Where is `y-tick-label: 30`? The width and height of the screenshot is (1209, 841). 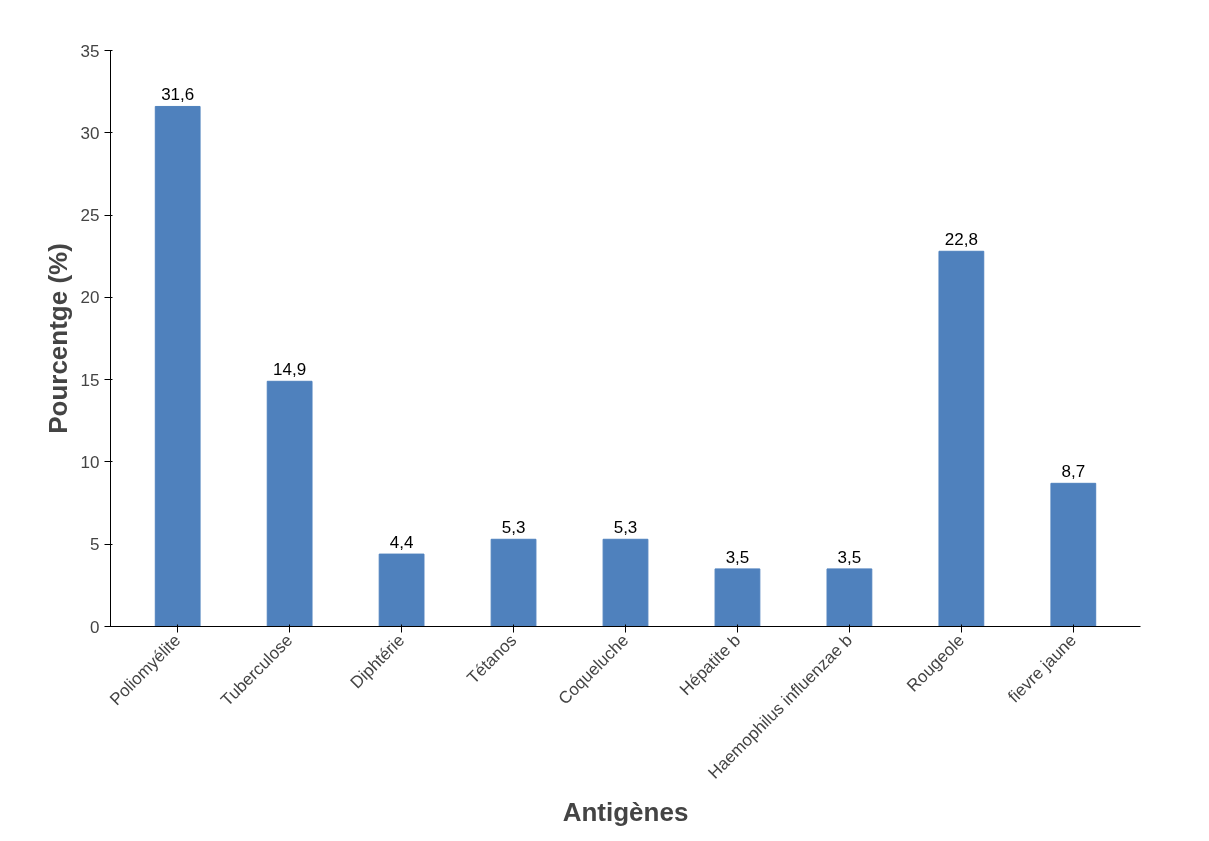 y-tick-label: 30 is located at coordinates (90, 133).